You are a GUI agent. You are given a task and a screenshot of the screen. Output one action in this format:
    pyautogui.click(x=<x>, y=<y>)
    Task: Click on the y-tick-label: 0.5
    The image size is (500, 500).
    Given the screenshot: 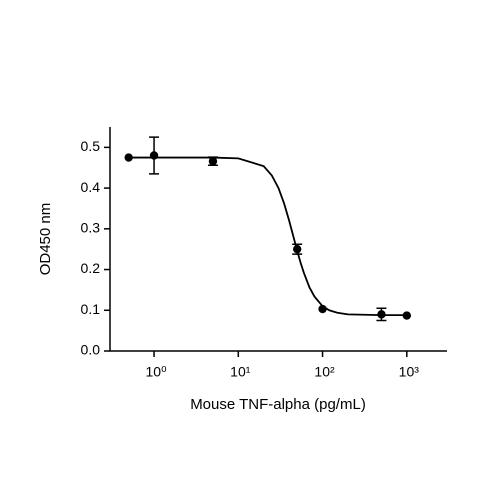 What is the action you would take?
    pyautogui.click(x=91, y=146)
    